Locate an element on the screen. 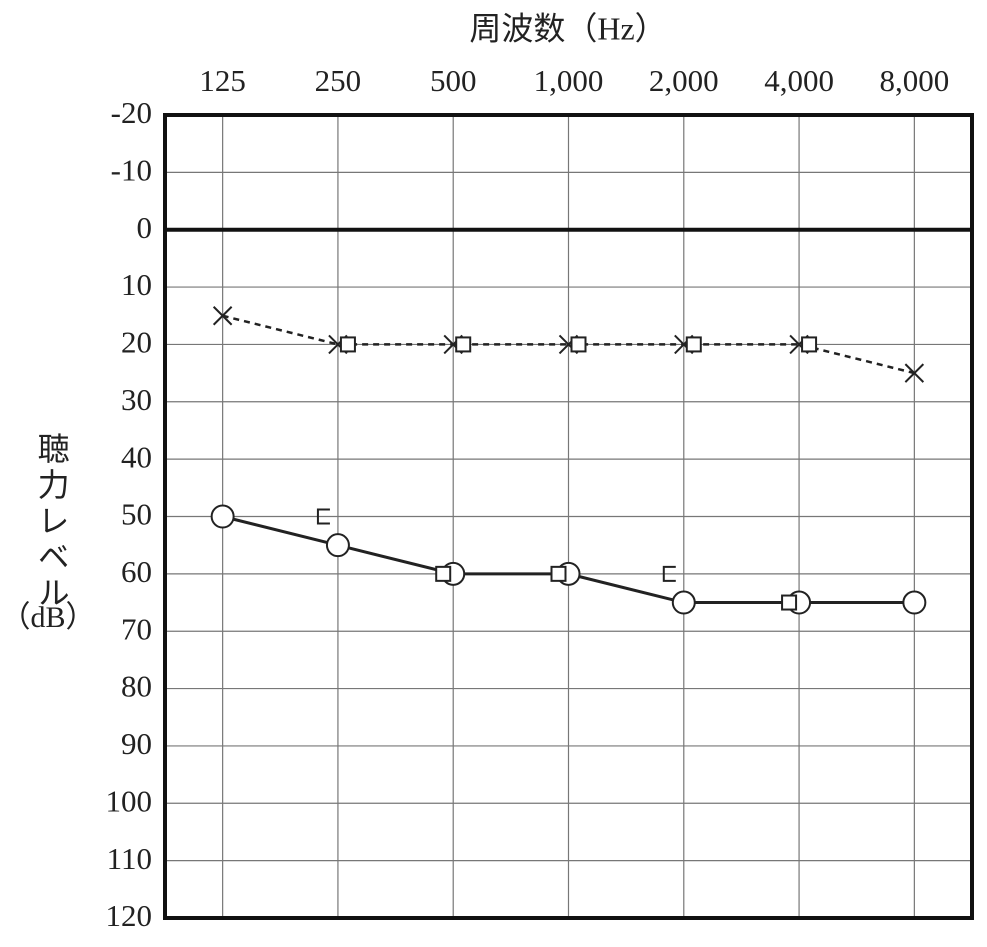  y-tick-label: 100 is located at coordinates (129, 800).